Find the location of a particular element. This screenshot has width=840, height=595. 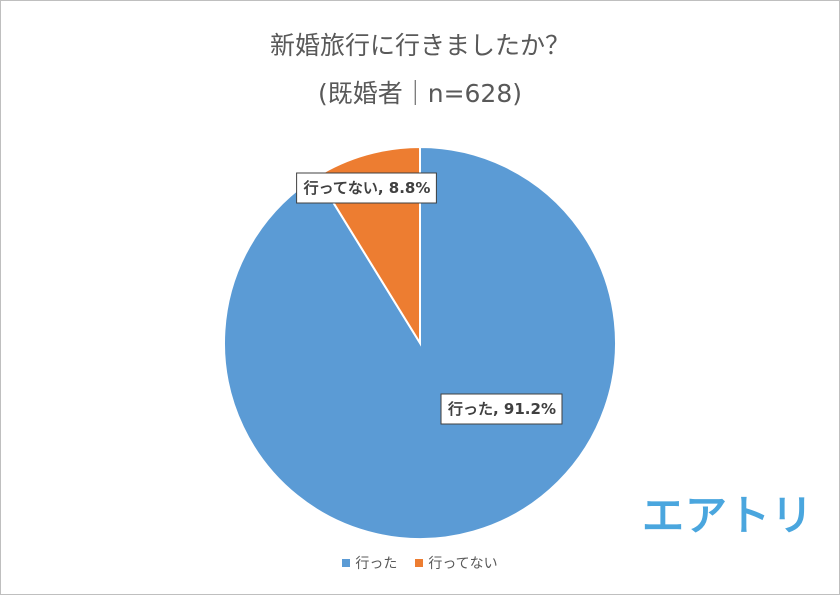

chart-legend: 行った 行ってない is located at coordinates (420, 563).